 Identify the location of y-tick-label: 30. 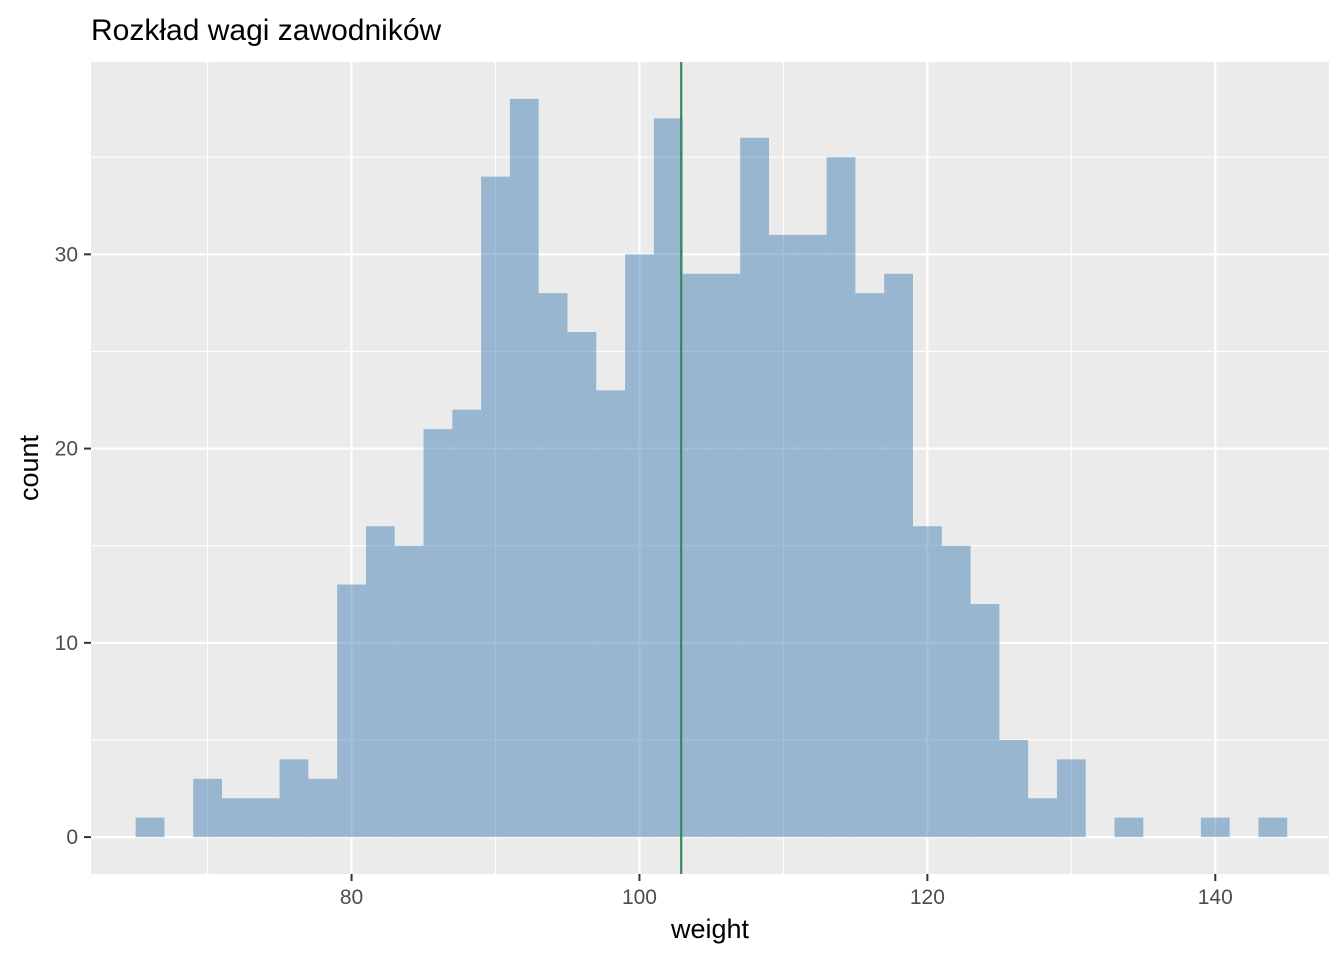
(66, 254).